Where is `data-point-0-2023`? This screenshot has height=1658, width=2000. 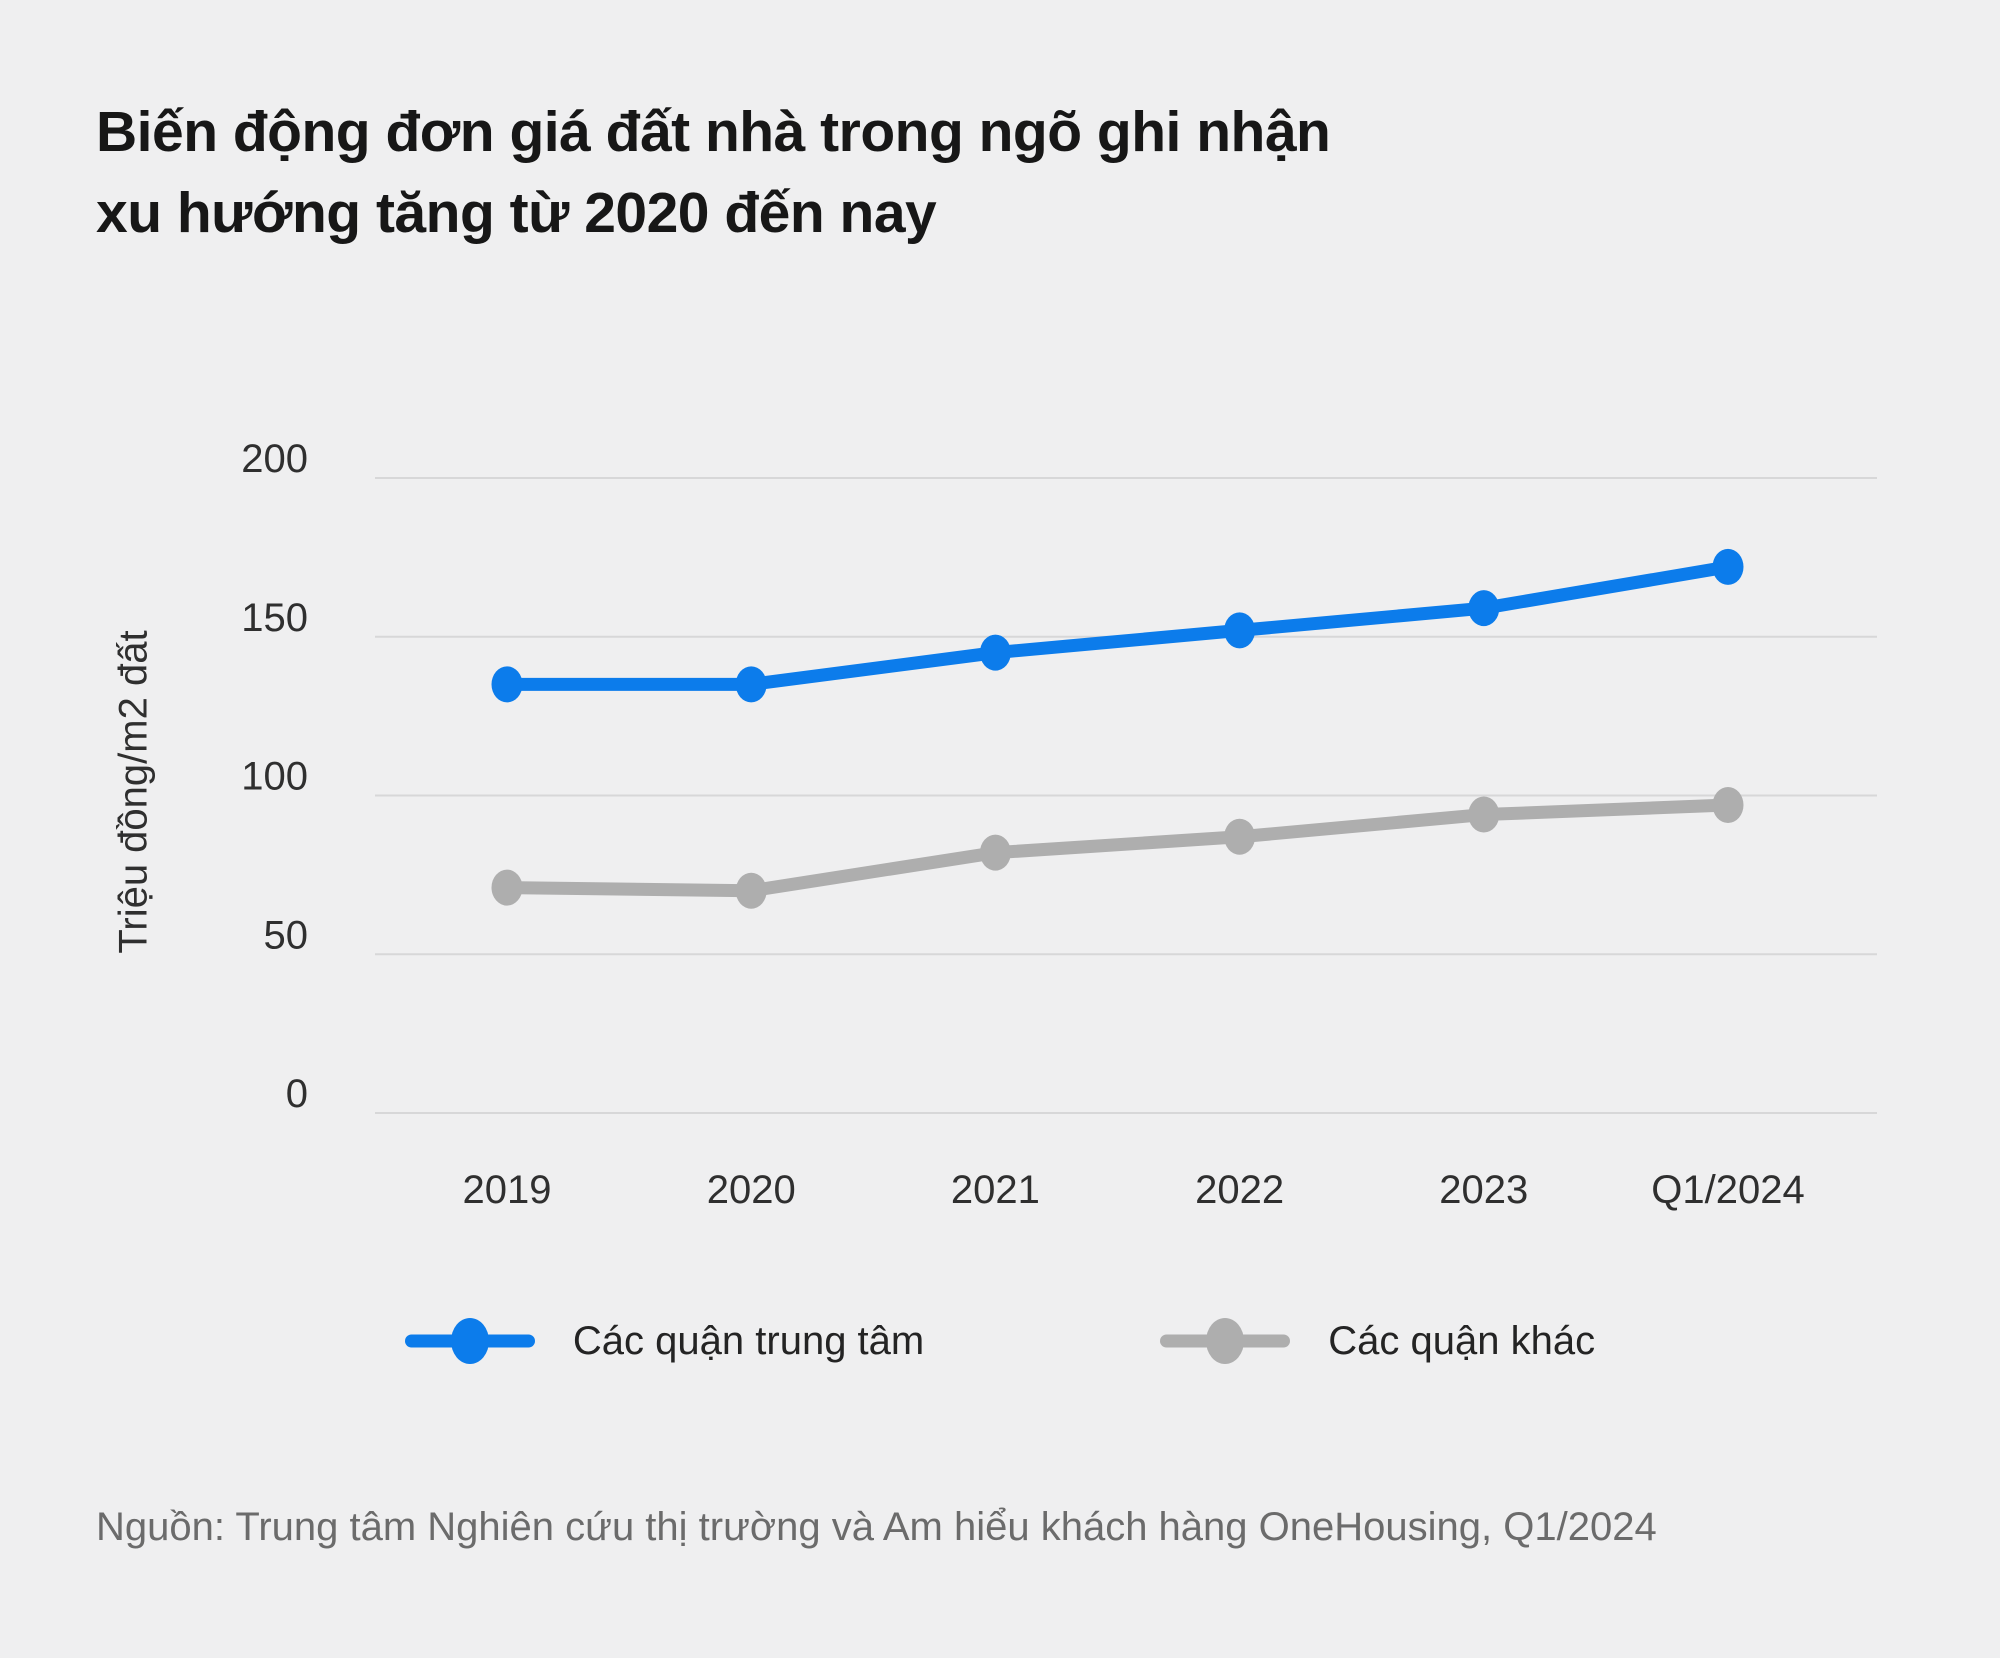
data-point-0-2023 is located at coordinates (1484, 608).